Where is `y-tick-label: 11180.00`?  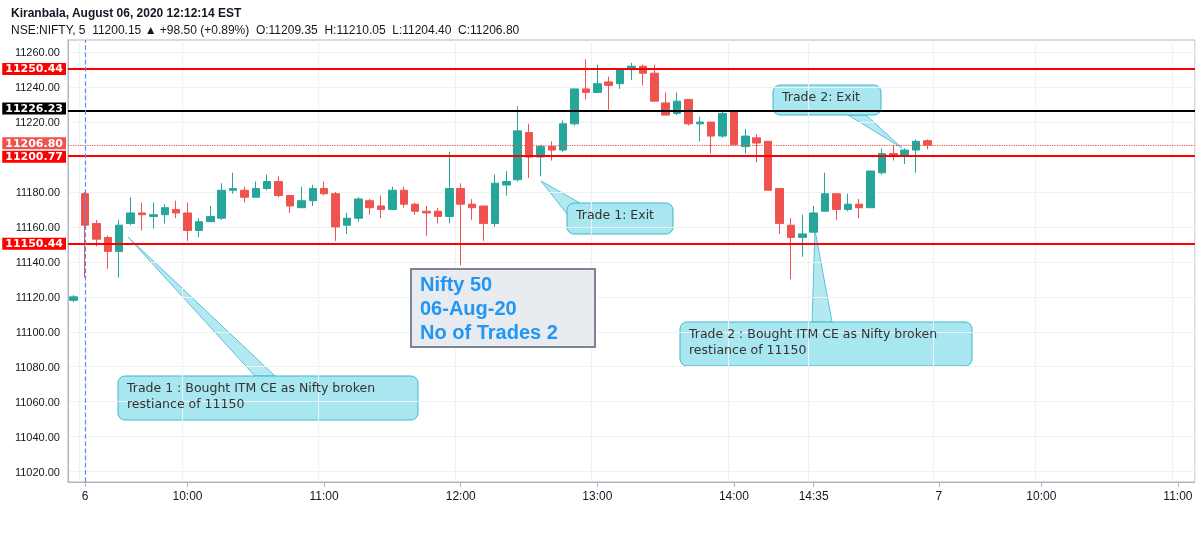
y-tick-label: 11180.00 is located at coordinates (37, 191).